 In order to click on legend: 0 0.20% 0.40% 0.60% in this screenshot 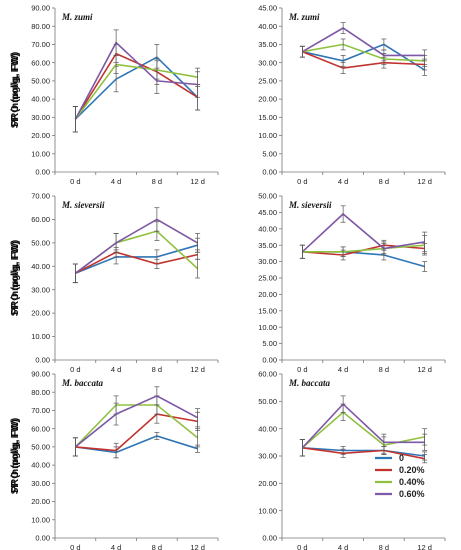, I will do `click(400, 476)`.